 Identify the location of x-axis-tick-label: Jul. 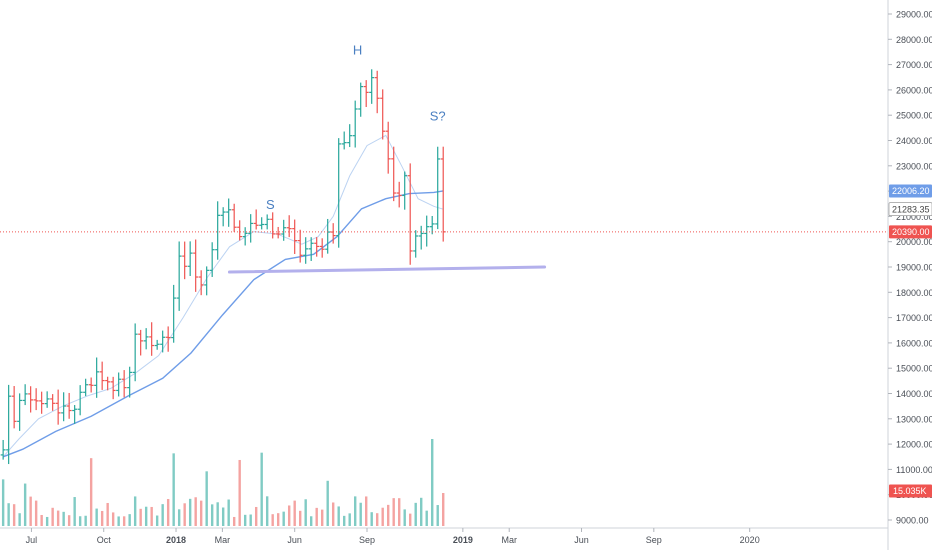
(32, 540).